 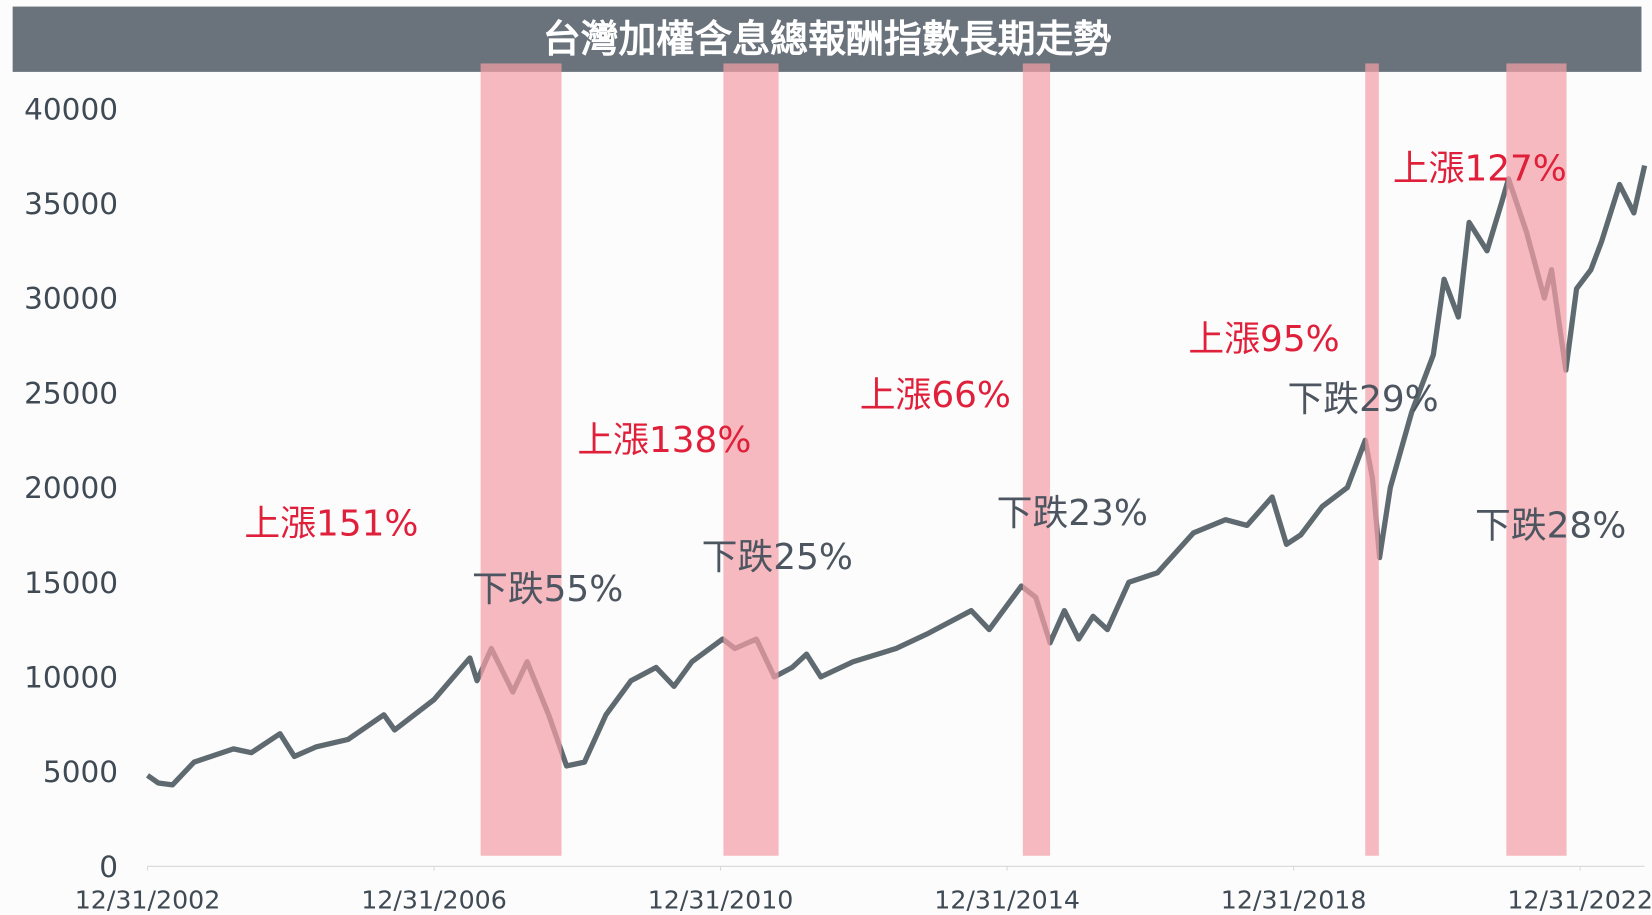 I want to click on annotation: 上漲95%, so click(x=1263, y=339).